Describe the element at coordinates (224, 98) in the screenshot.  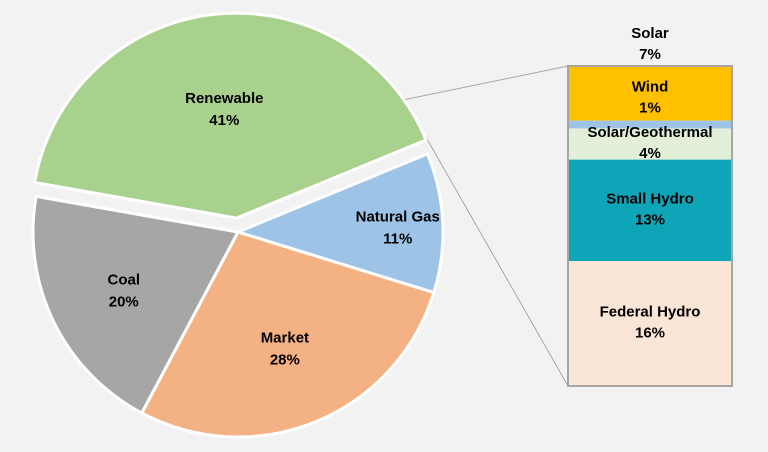
I see `slice-label-renewable: Renewable` at that location.